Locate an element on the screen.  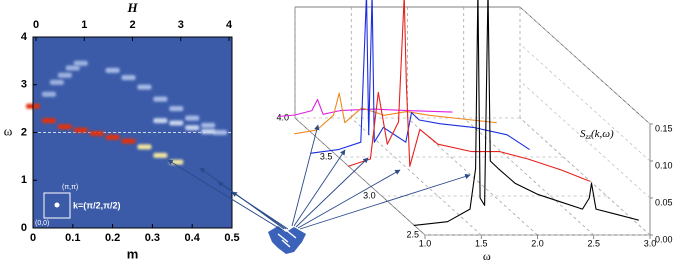
x-tick-label: 0.5 is located at coordinates (231, 238).